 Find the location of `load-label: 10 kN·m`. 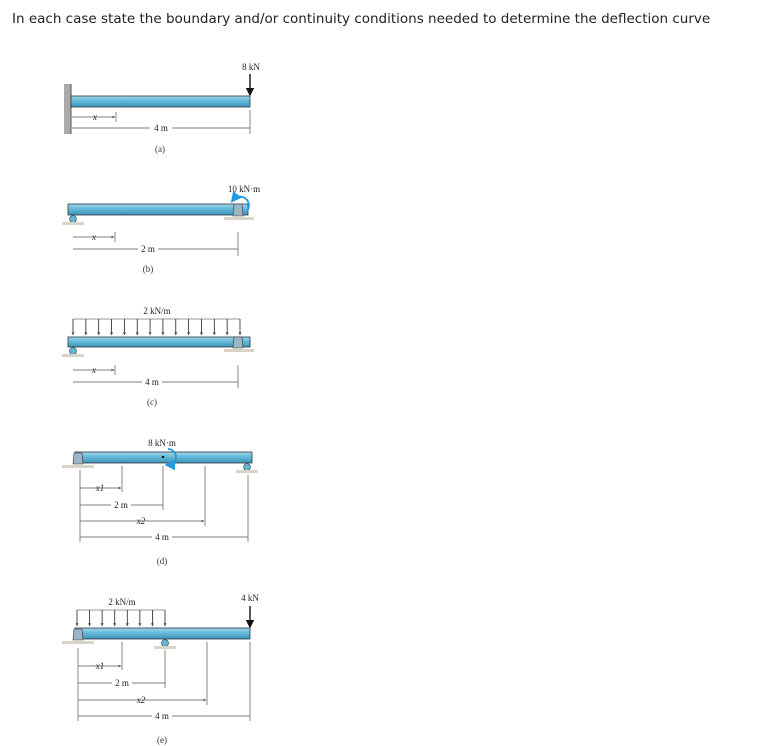

load-label: 10 kN·m is located at coordinates (244, 189).